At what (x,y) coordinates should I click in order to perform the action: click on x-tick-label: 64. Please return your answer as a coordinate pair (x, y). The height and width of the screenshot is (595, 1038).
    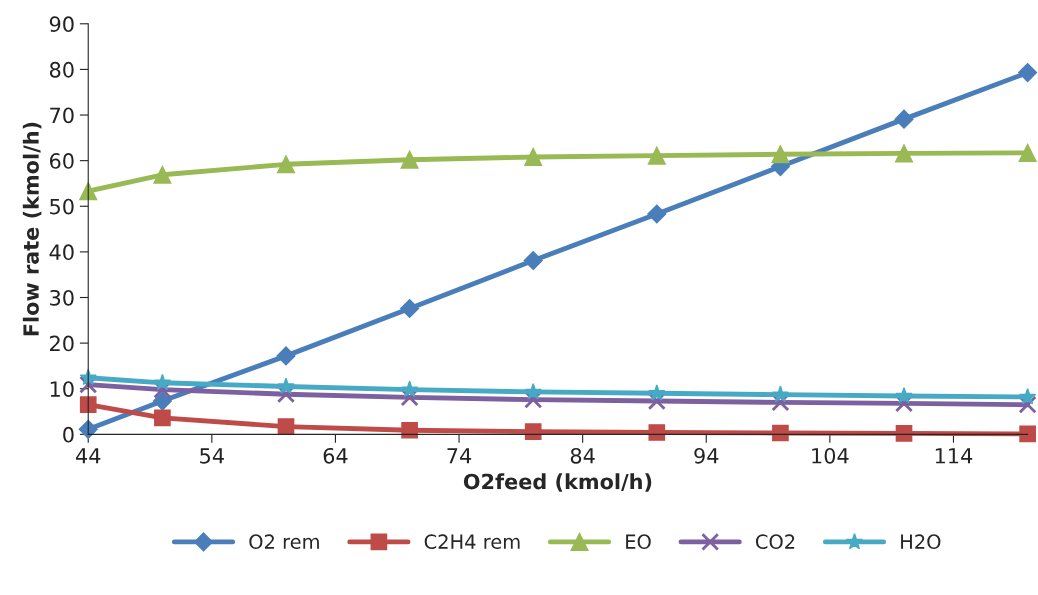
    Looking at the image, I should click on (335, 455).